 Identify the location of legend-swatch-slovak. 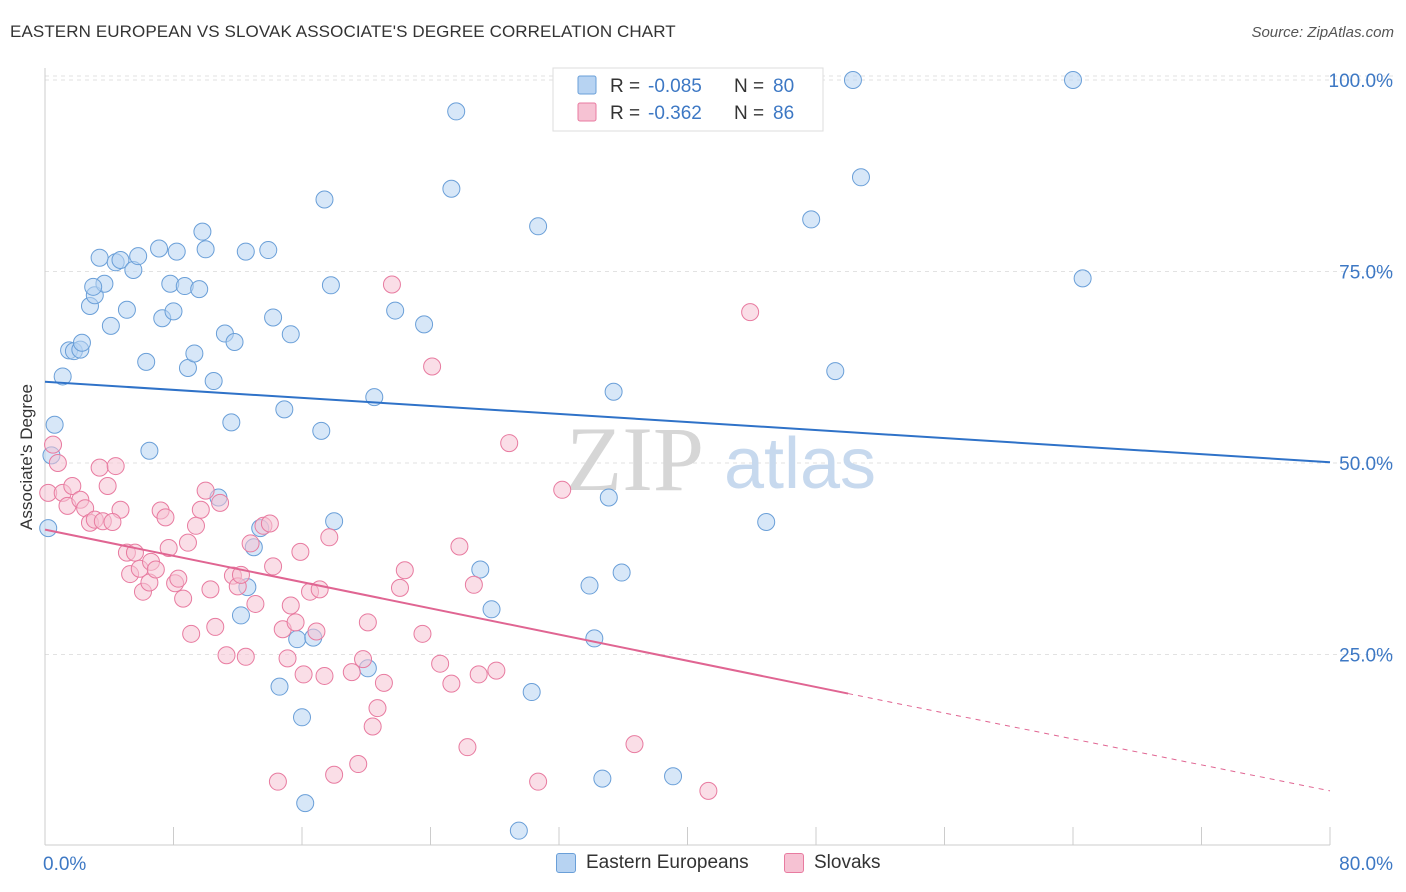
(794, 863).